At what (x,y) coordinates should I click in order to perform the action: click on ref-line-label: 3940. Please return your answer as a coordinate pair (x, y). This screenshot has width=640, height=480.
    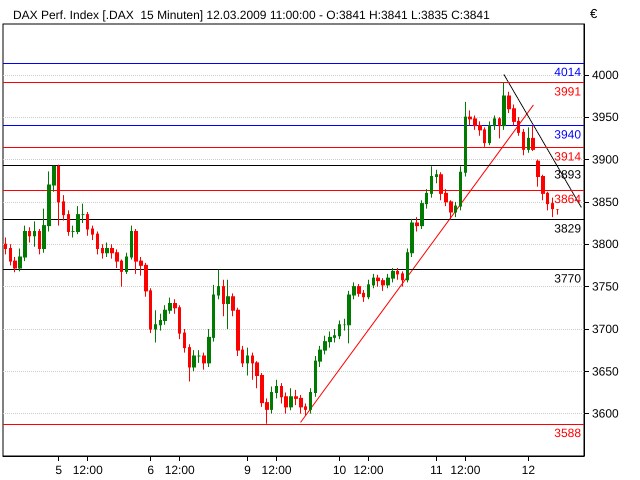
    Looking at the image, I should click on (568, 135).